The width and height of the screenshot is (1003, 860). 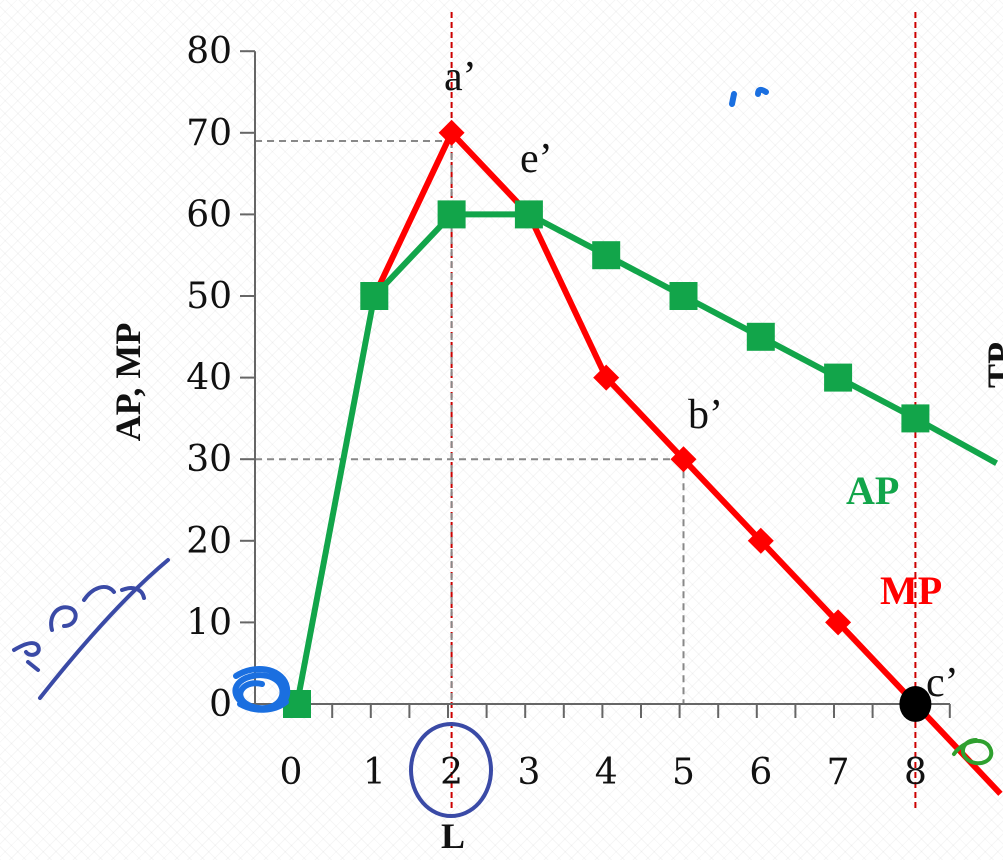 I want to click on y-tick-label: 30, so click(x=209, y=459).